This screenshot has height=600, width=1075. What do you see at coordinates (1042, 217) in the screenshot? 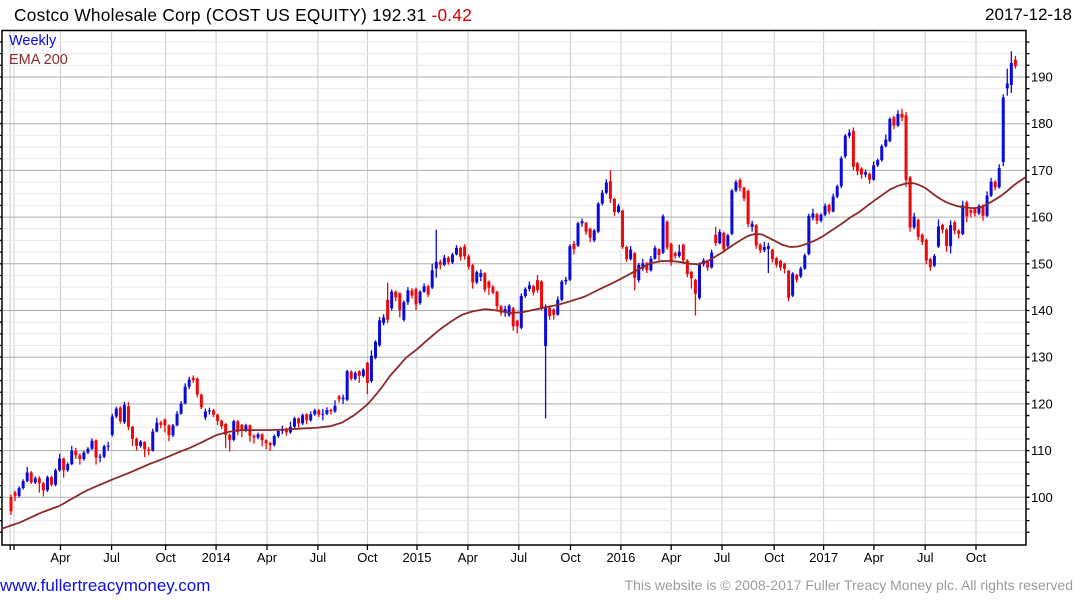
I see `svg-text: 160` at bounding box center [1042, 217].